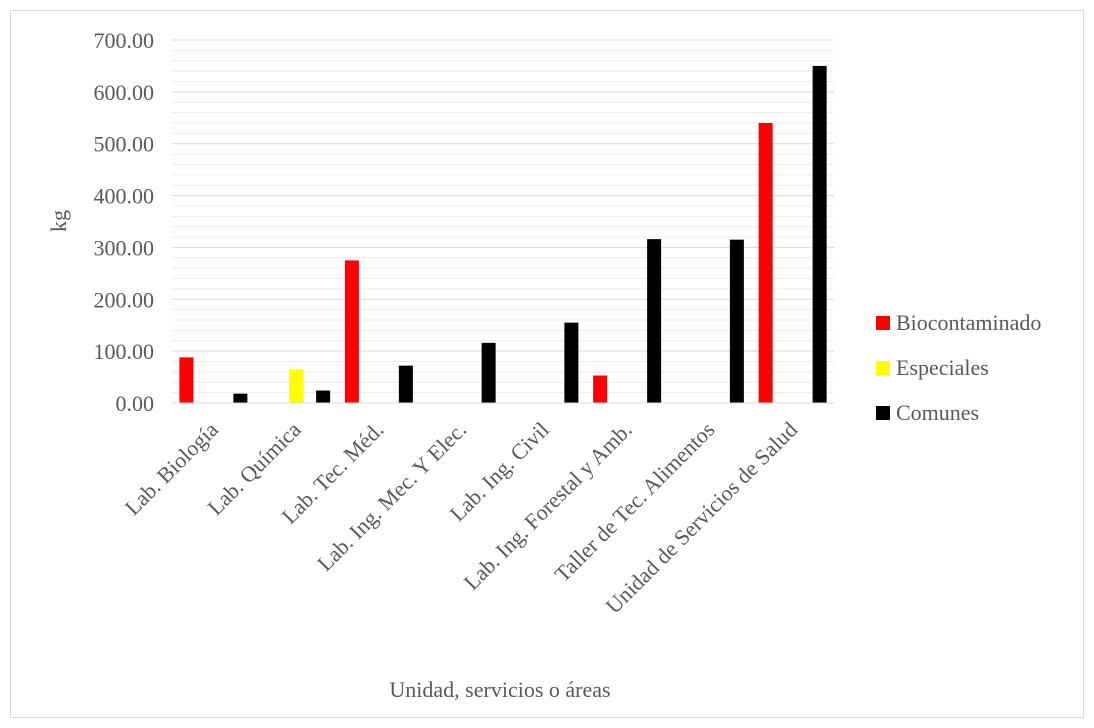 The height and width of the screenshot is (728, 1094). I want to click on x-category-label: Lab. Ing. Mec. Y Elec., so click(391, 496).